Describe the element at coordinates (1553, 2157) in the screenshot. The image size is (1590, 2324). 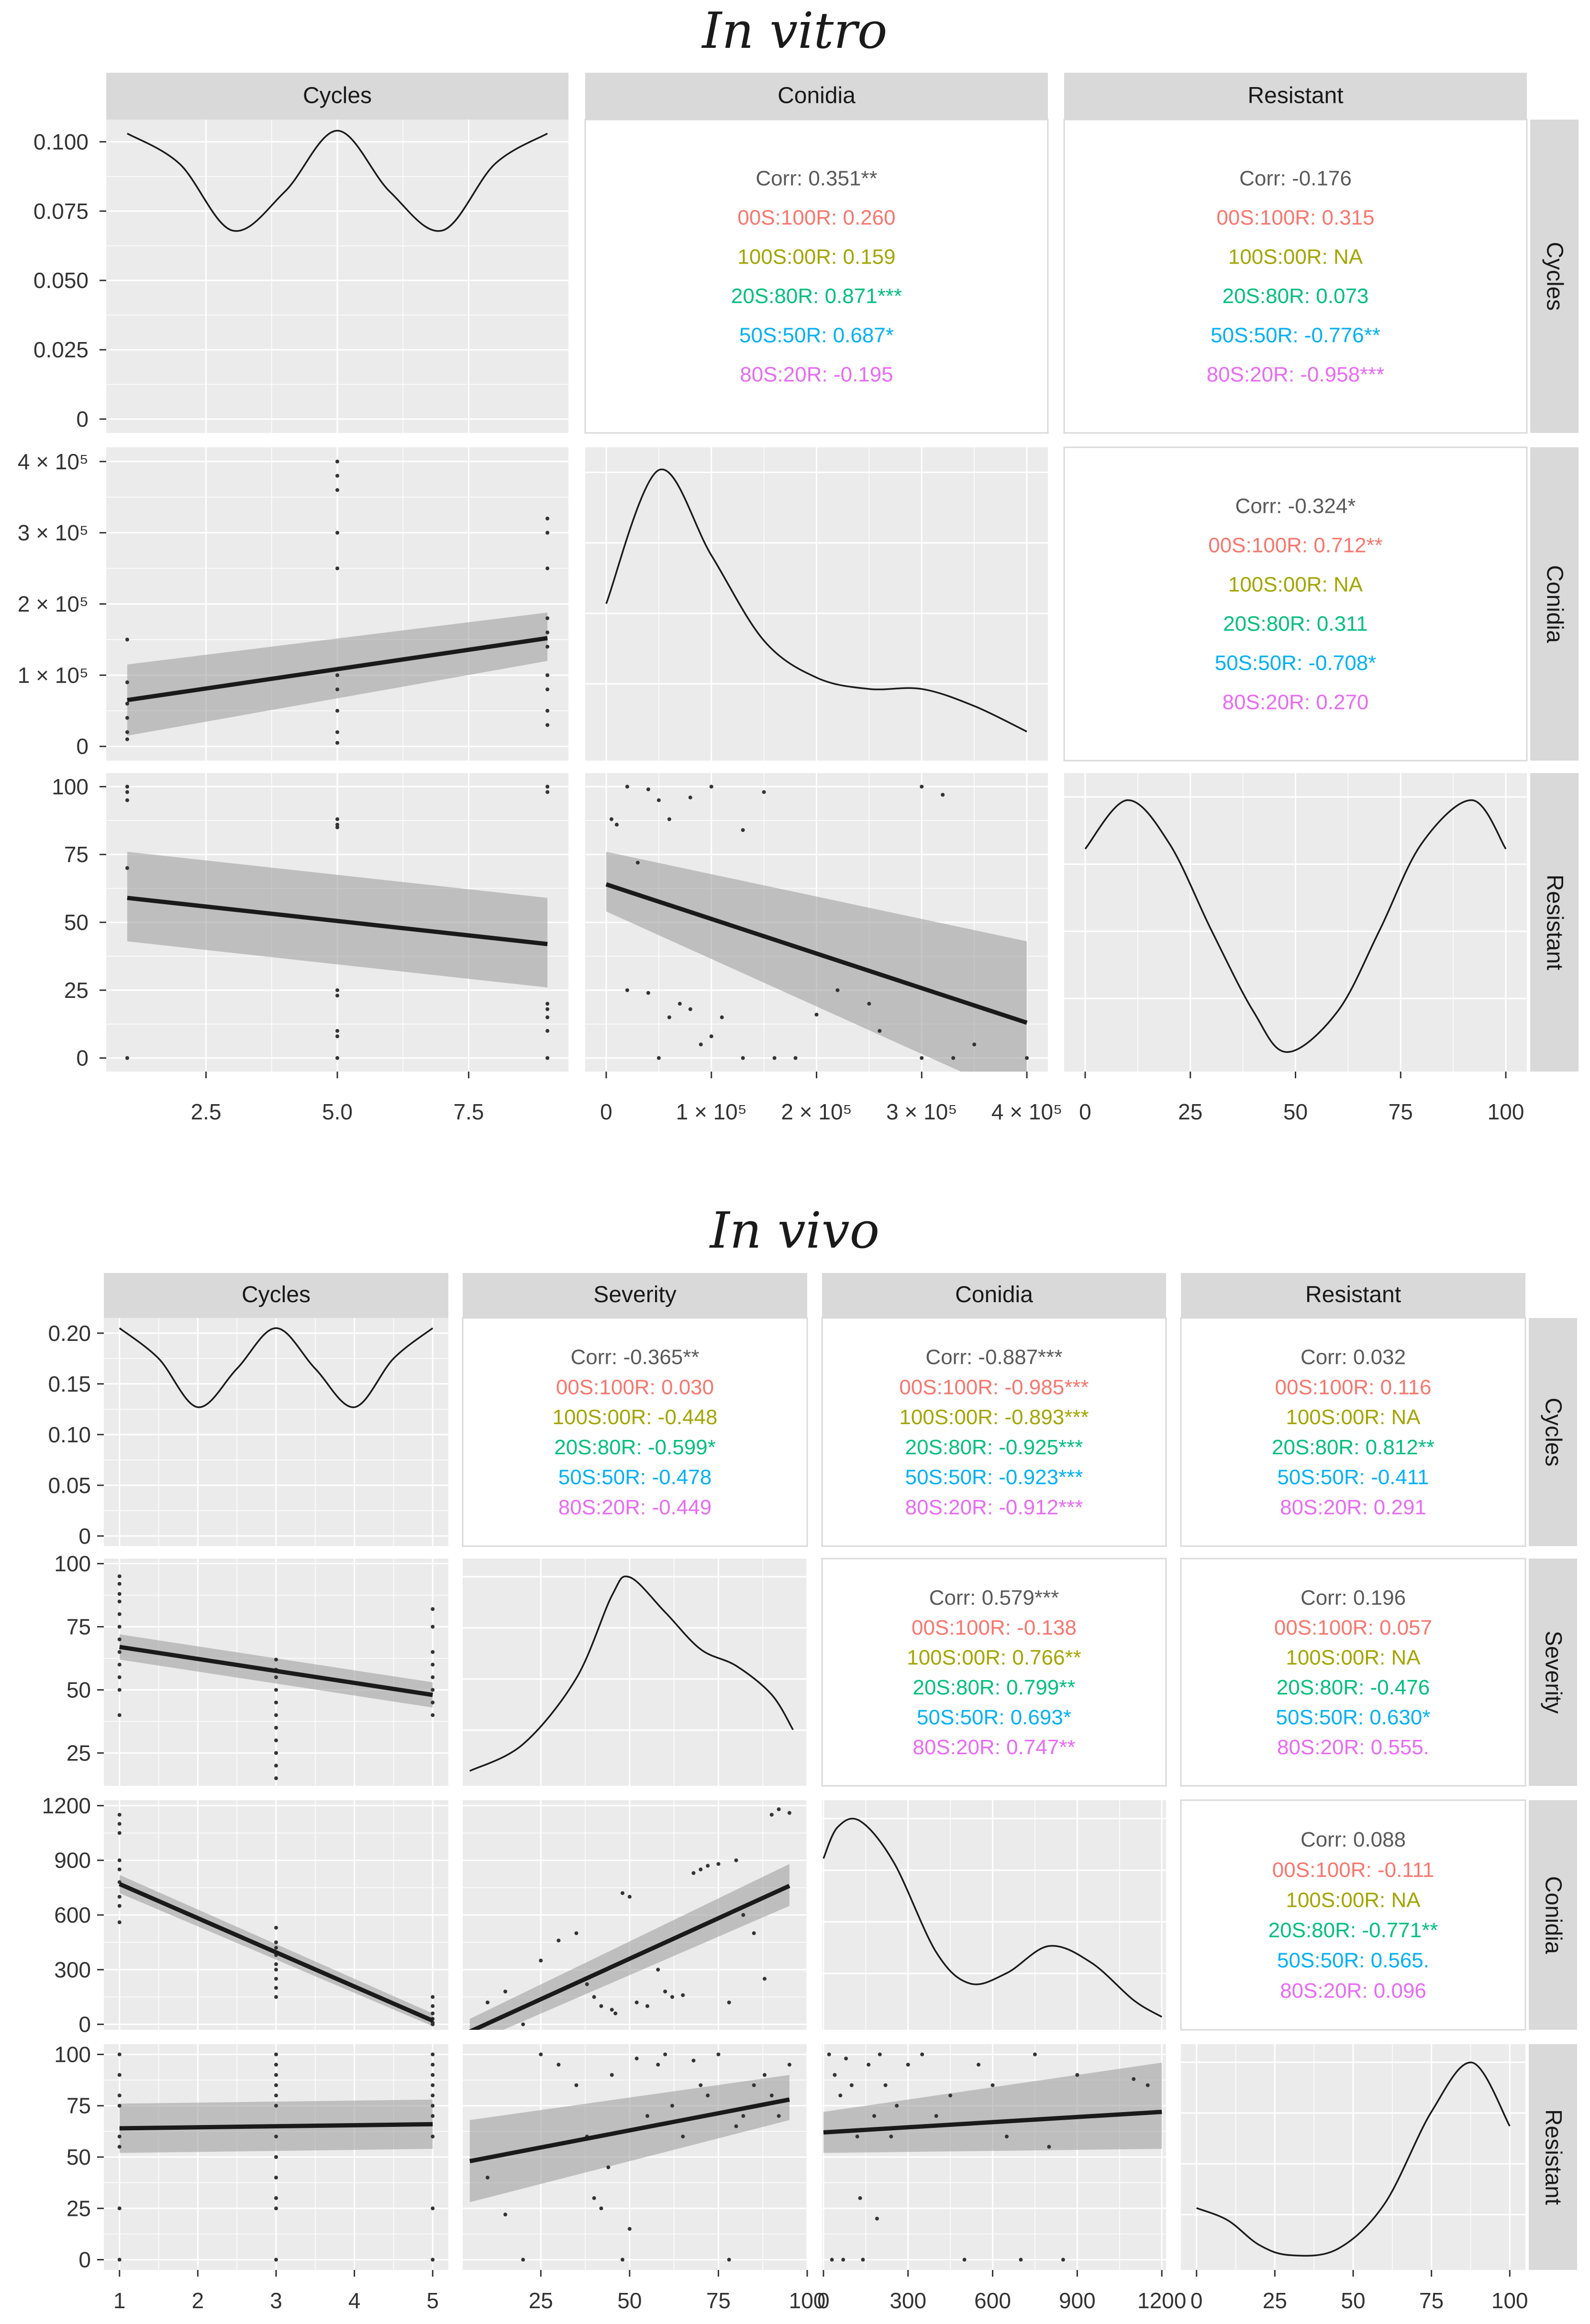
I see `strip-row-label: Resistant` at that location.